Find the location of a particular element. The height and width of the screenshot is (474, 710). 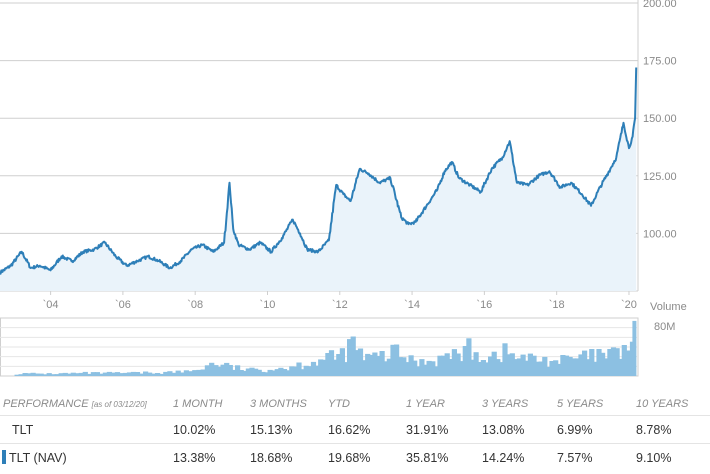

y-tick-label: 100.00 is located at coordinates (660, 234).